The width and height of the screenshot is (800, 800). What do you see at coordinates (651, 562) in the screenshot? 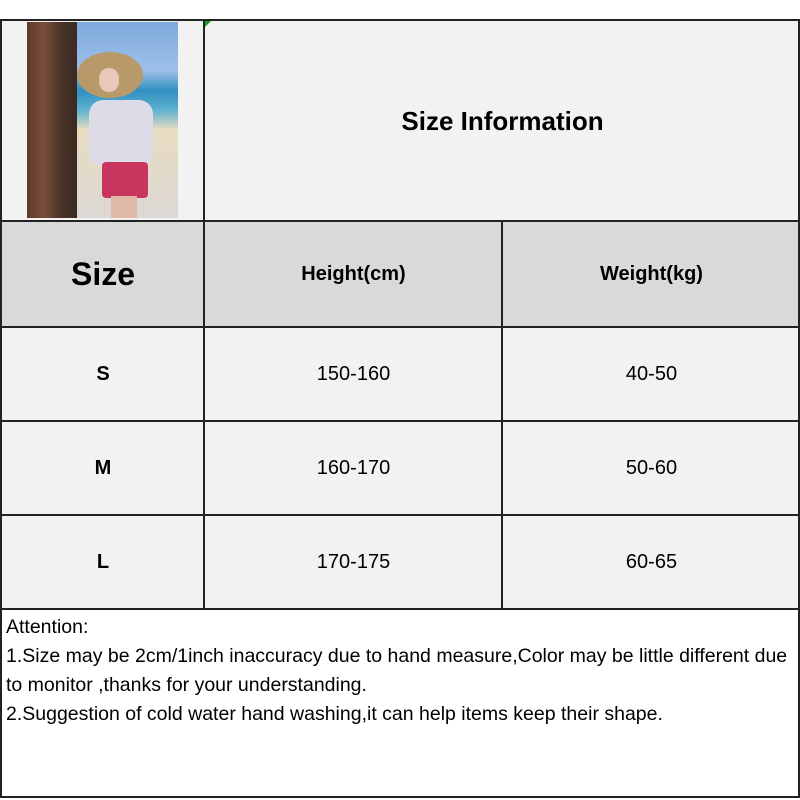
I see `weight-cell: 60-65` at bounding box center [651, 562].